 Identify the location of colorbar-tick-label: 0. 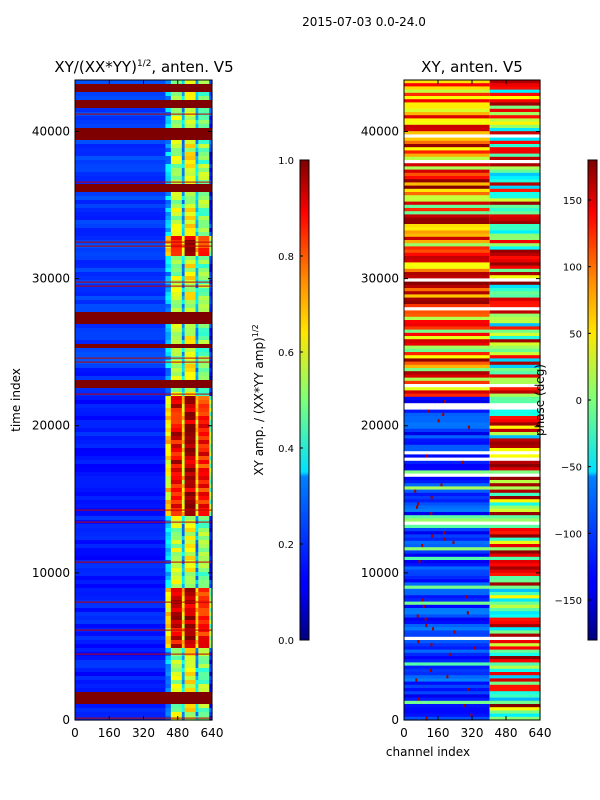
(579, 401).